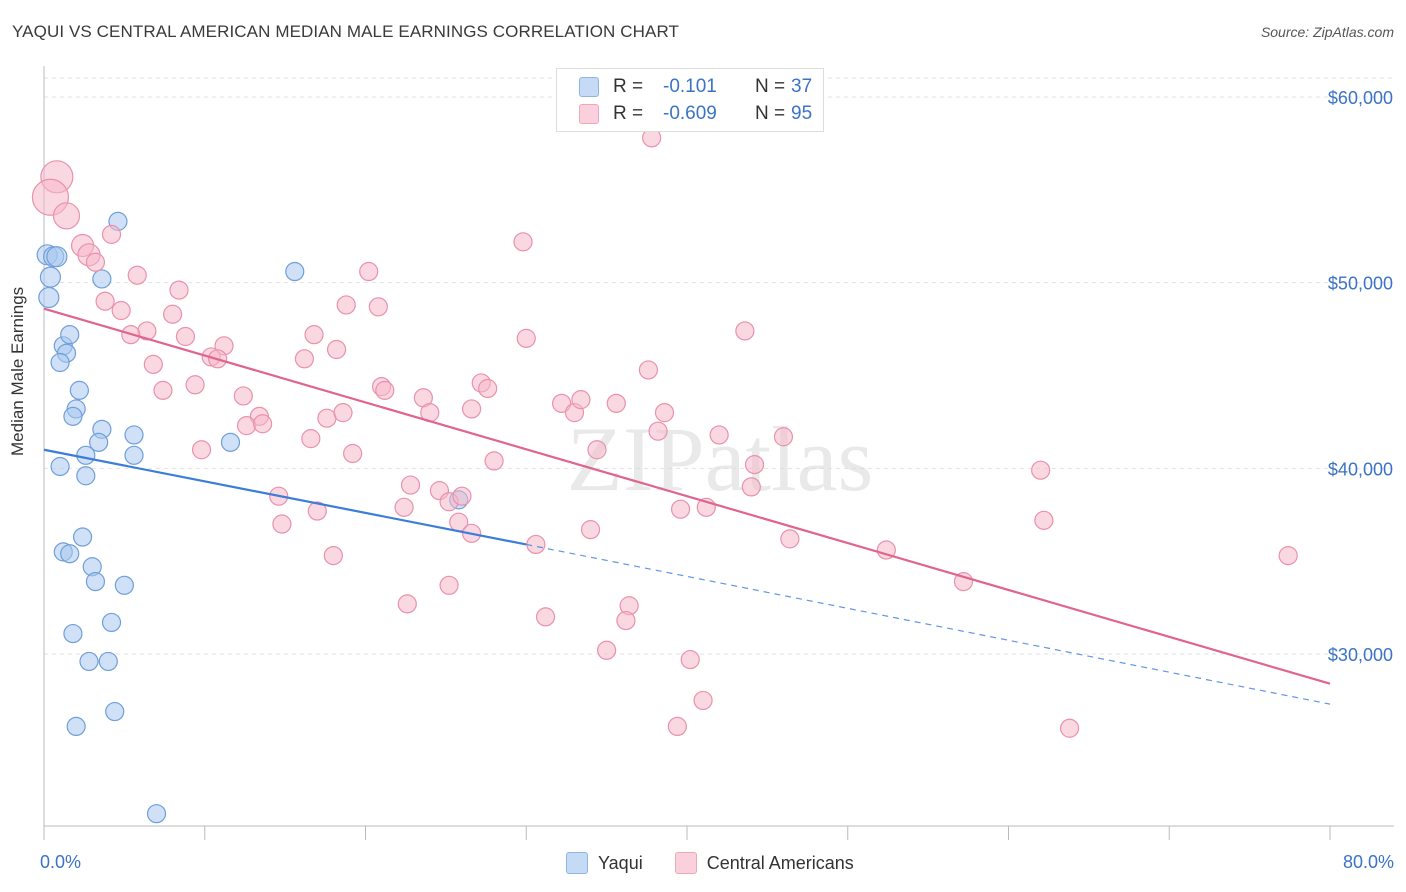 Image resolution: width=1406 pixels, height=892 pixels. I want to click on x-tick-label-max: 80.0%, so click(1368, 862).